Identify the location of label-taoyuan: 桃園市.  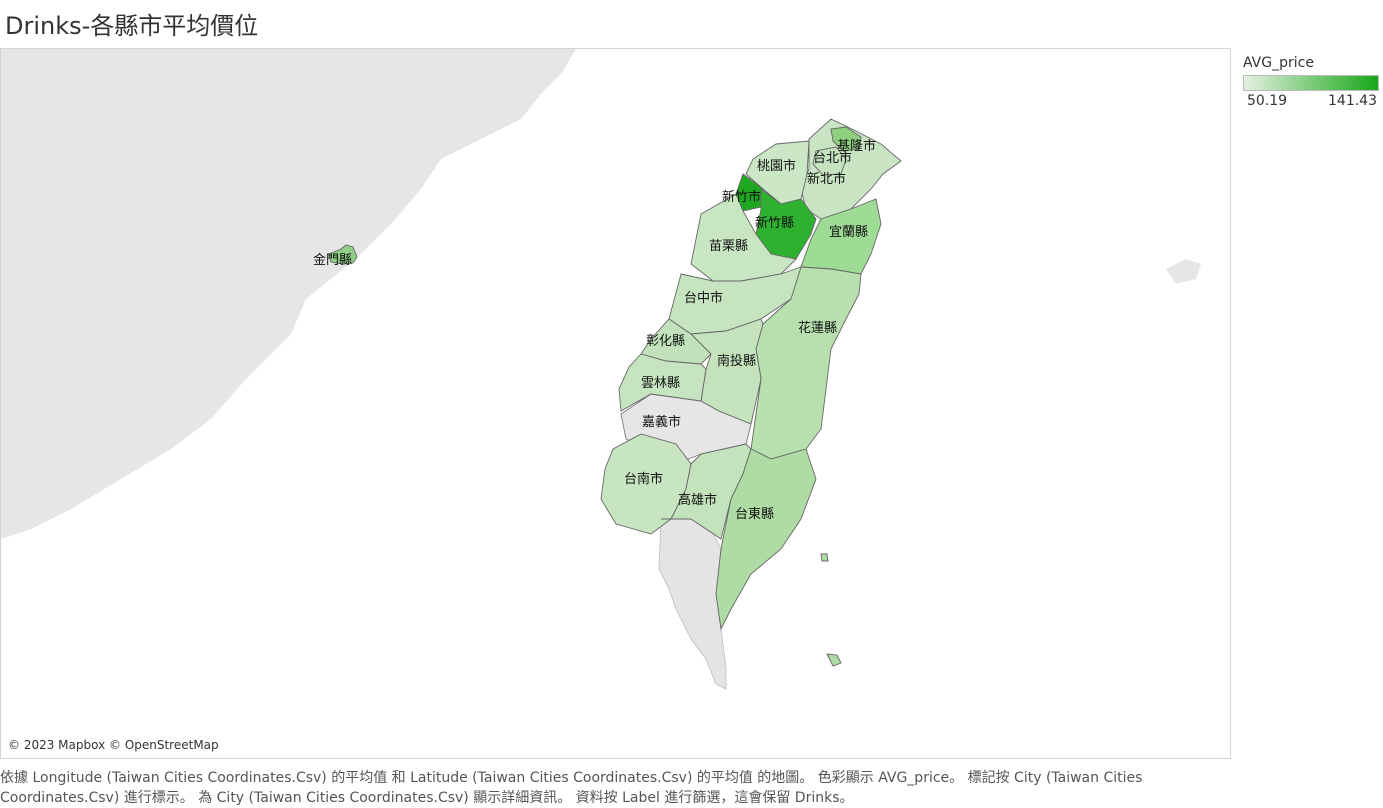
(776, 166).